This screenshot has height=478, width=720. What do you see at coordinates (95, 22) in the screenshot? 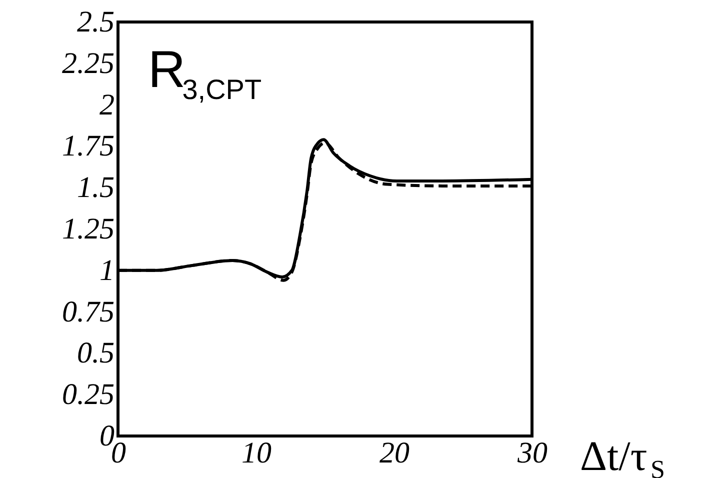
I see `y-tick-label: 2.5` at bounding box center [95, 22].